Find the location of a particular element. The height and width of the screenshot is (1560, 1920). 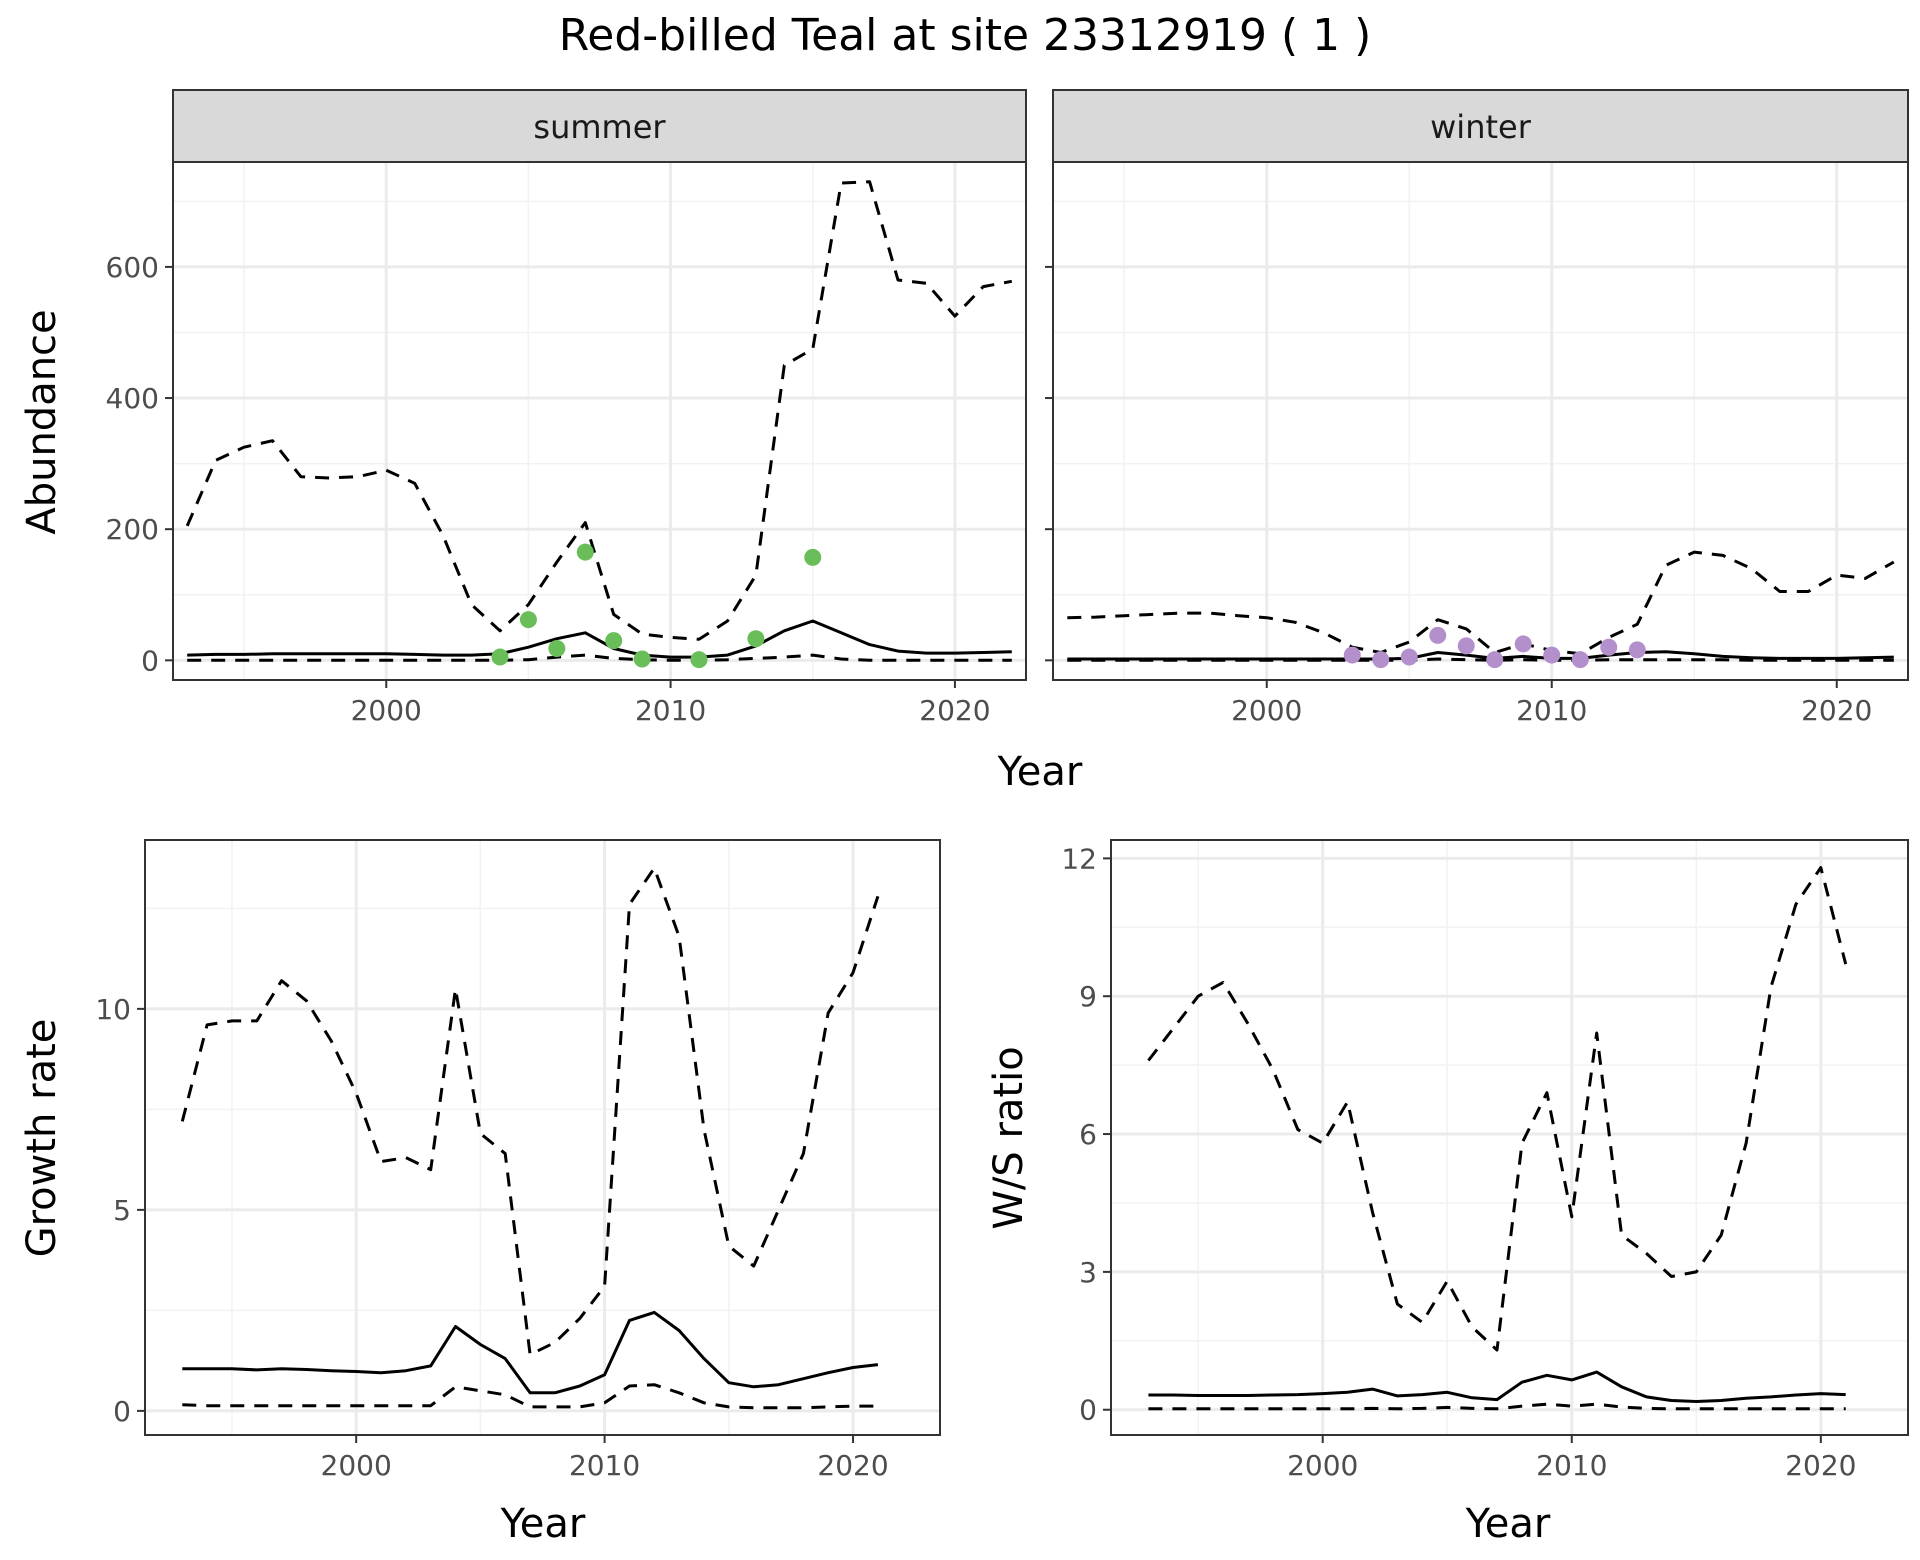

strip-label-winter: winter is located at coordinates (1481, 127).